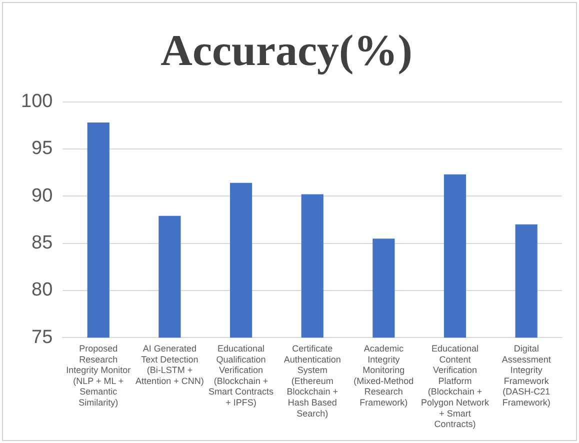  What do you see at coordinates (286, 50) in the screenshot?
I see `chart-title: Accuracy(%)` at bounding box center [286, 50].